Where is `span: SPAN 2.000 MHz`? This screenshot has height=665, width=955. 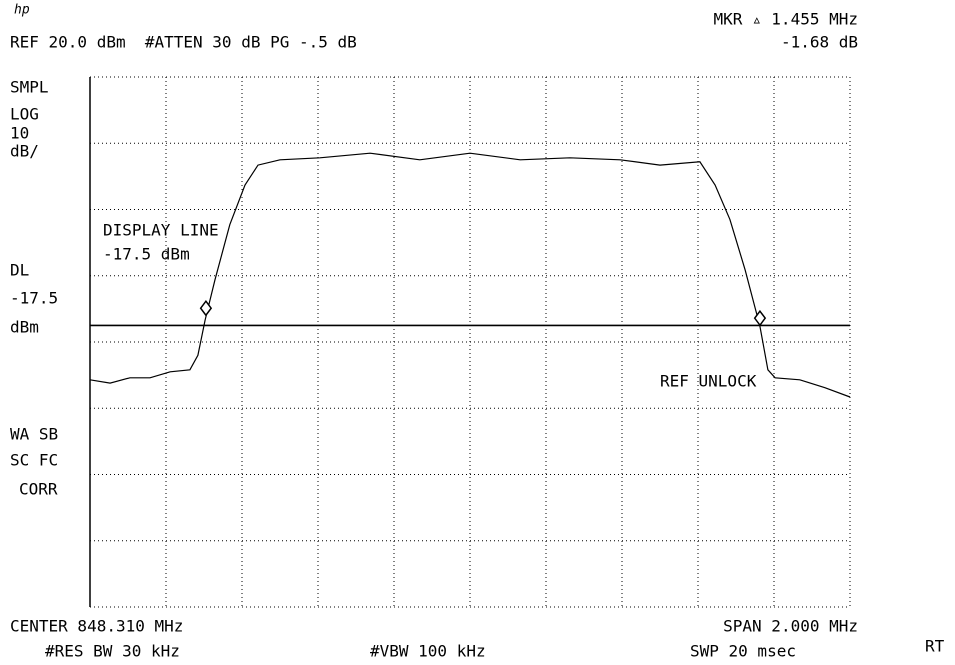 span: SPAN 2.000 MHz is located at coordinates (790, 626).